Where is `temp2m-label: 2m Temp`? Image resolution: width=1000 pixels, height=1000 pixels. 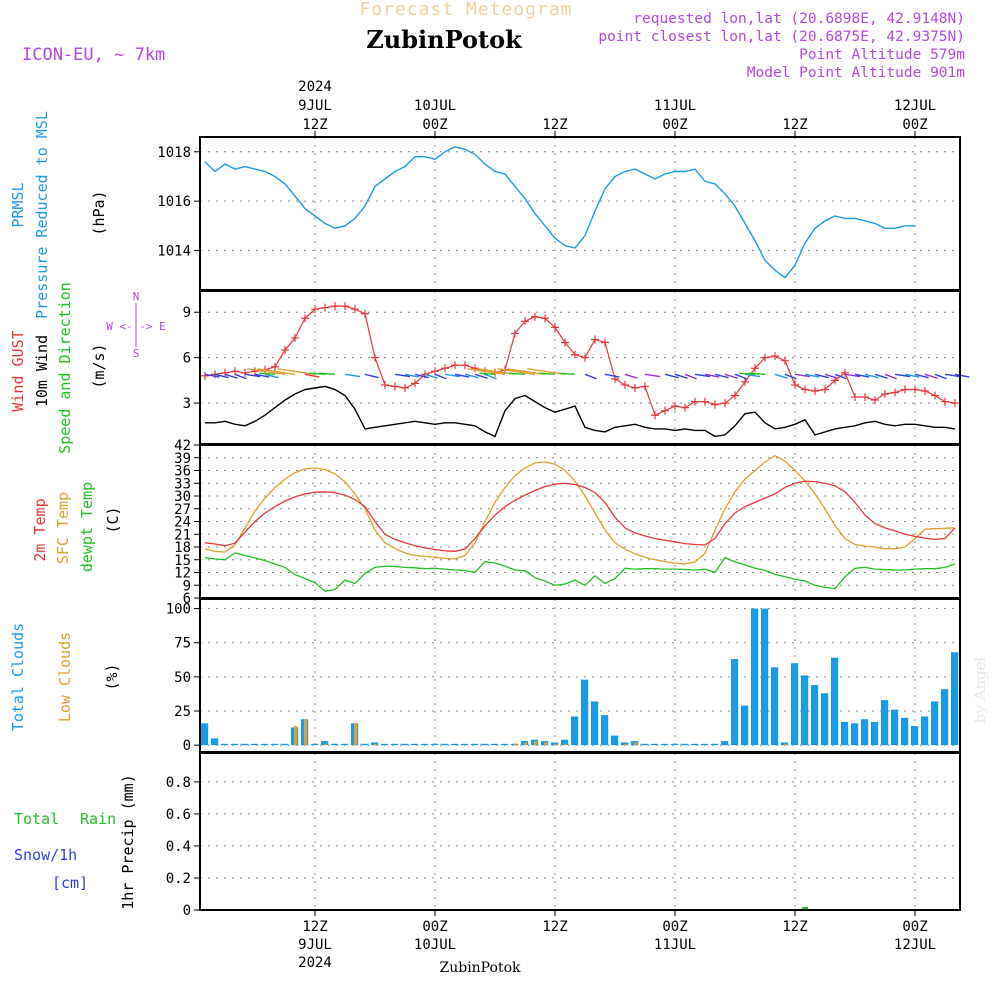 temp2m-label: 2m Temp is located at coordinates (40, 529).